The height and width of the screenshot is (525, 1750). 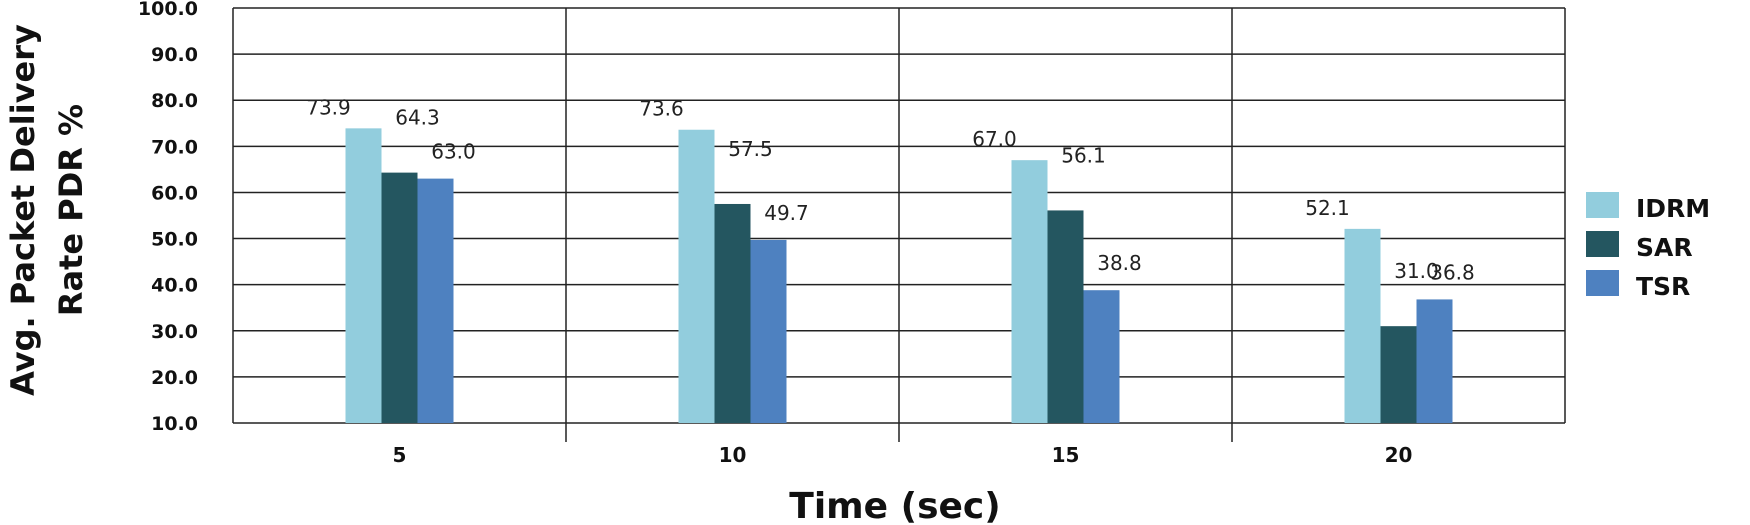 What do you see at coordinates (1602, 205) in the screenshot?
I see `legend-swatch-idrm` at bounding box center [1602, 205].